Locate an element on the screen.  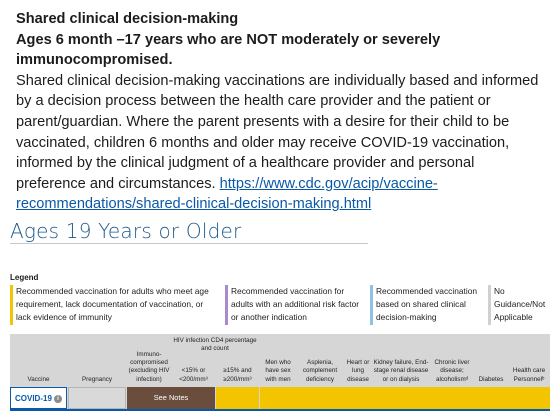
heading-divider is located at coordinates (189, 243).